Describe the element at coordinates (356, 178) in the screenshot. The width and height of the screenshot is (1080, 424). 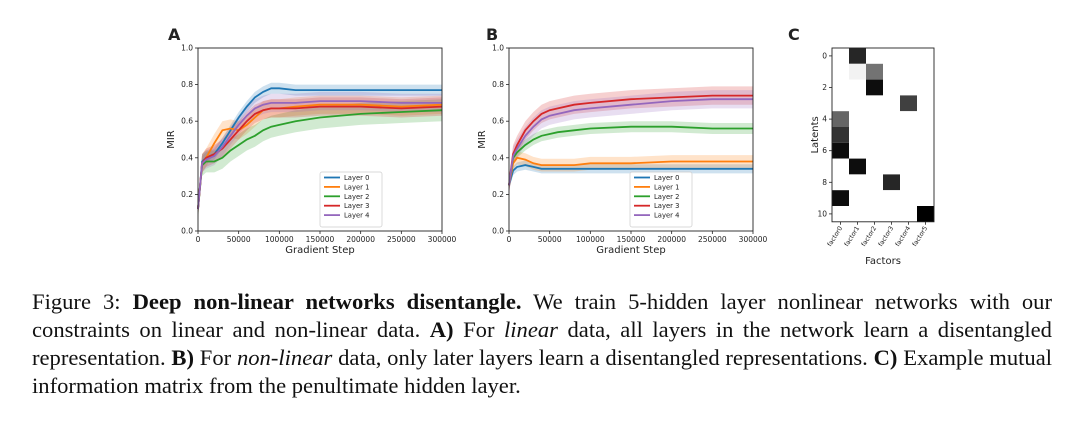
I see `legend-entry-0: Layer 0` at that location.